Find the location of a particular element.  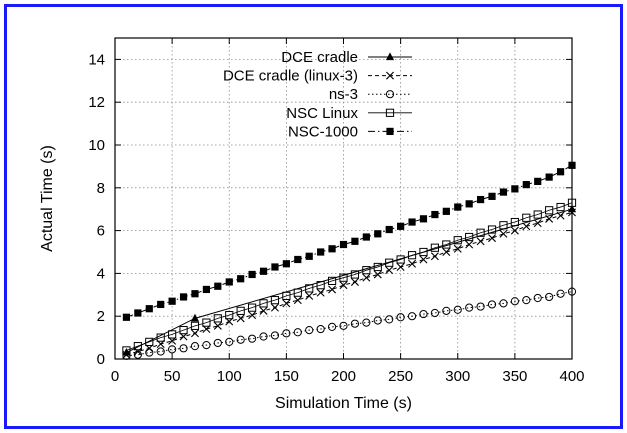

x-tick-label: 350 is located at coordinates (514, 376).